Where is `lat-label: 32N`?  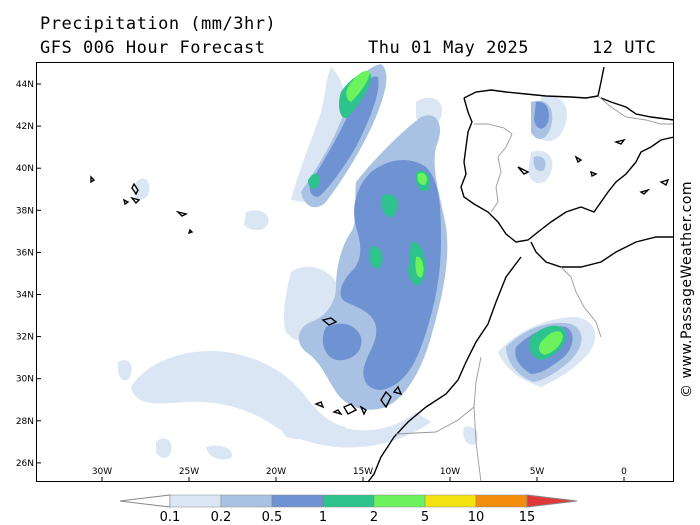
lat-label: 32N is located at coordinates (25, 338).